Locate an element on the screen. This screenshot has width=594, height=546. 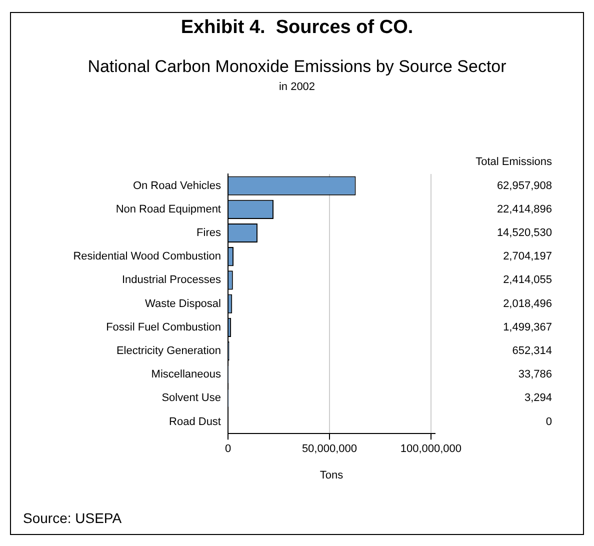
y-tick-label: Miscellaneous is located at coordinates (186, 374).